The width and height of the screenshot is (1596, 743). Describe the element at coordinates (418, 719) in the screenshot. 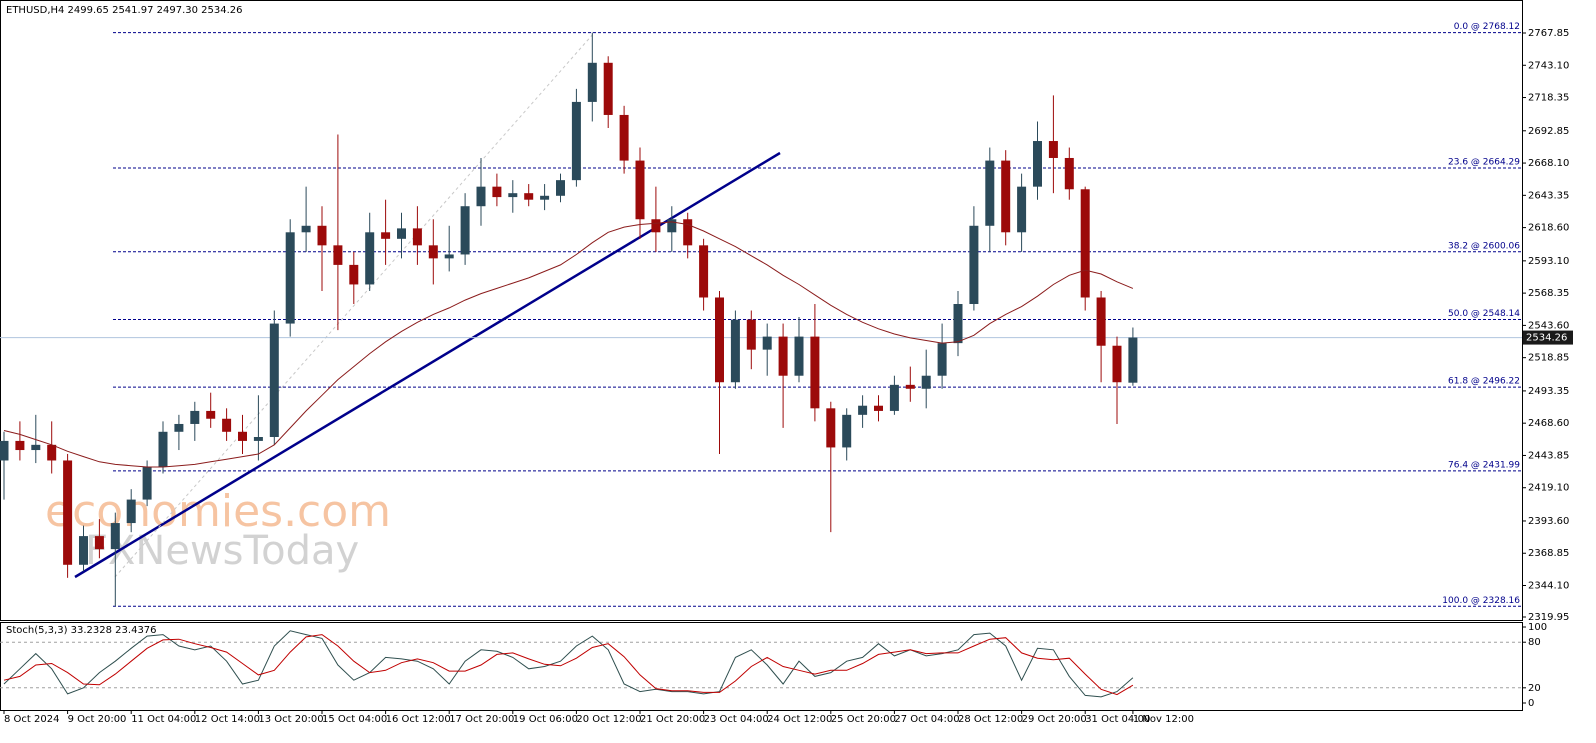

I see `x-tick-label: 16 Oct 12:00` at that location.